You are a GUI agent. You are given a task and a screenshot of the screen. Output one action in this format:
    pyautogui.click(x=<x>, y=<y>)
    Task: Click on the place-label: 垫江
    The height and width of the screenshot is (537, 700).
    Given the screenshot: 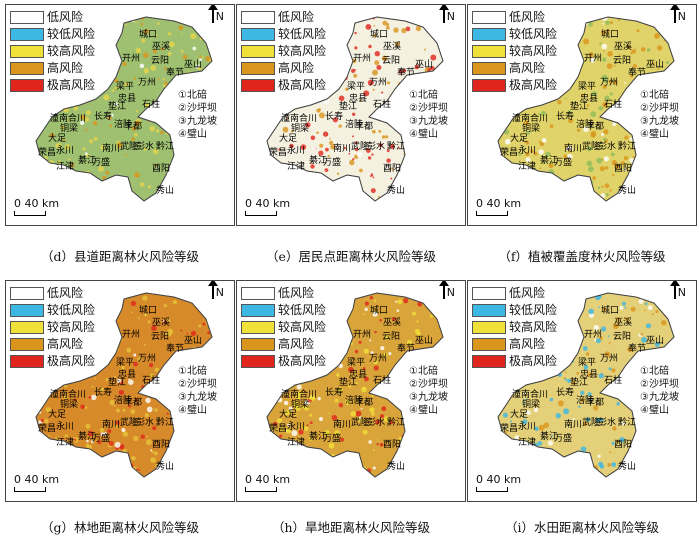 What is the action you would take?
    pyautogui.click(x=348, y=107)
    